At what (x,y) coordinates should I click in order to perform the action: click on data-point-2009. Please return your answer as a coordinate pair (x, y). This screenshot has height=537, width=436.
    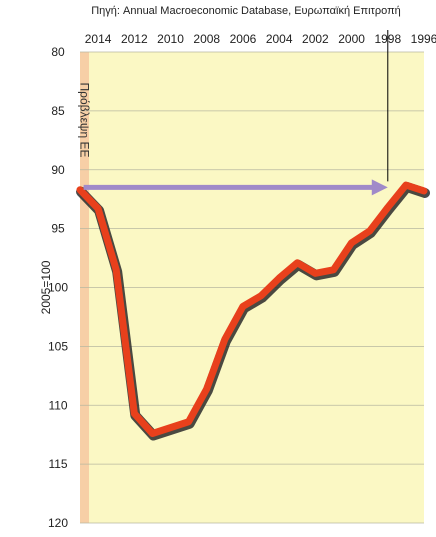
    Looking at the image, I should click on (189, 422).